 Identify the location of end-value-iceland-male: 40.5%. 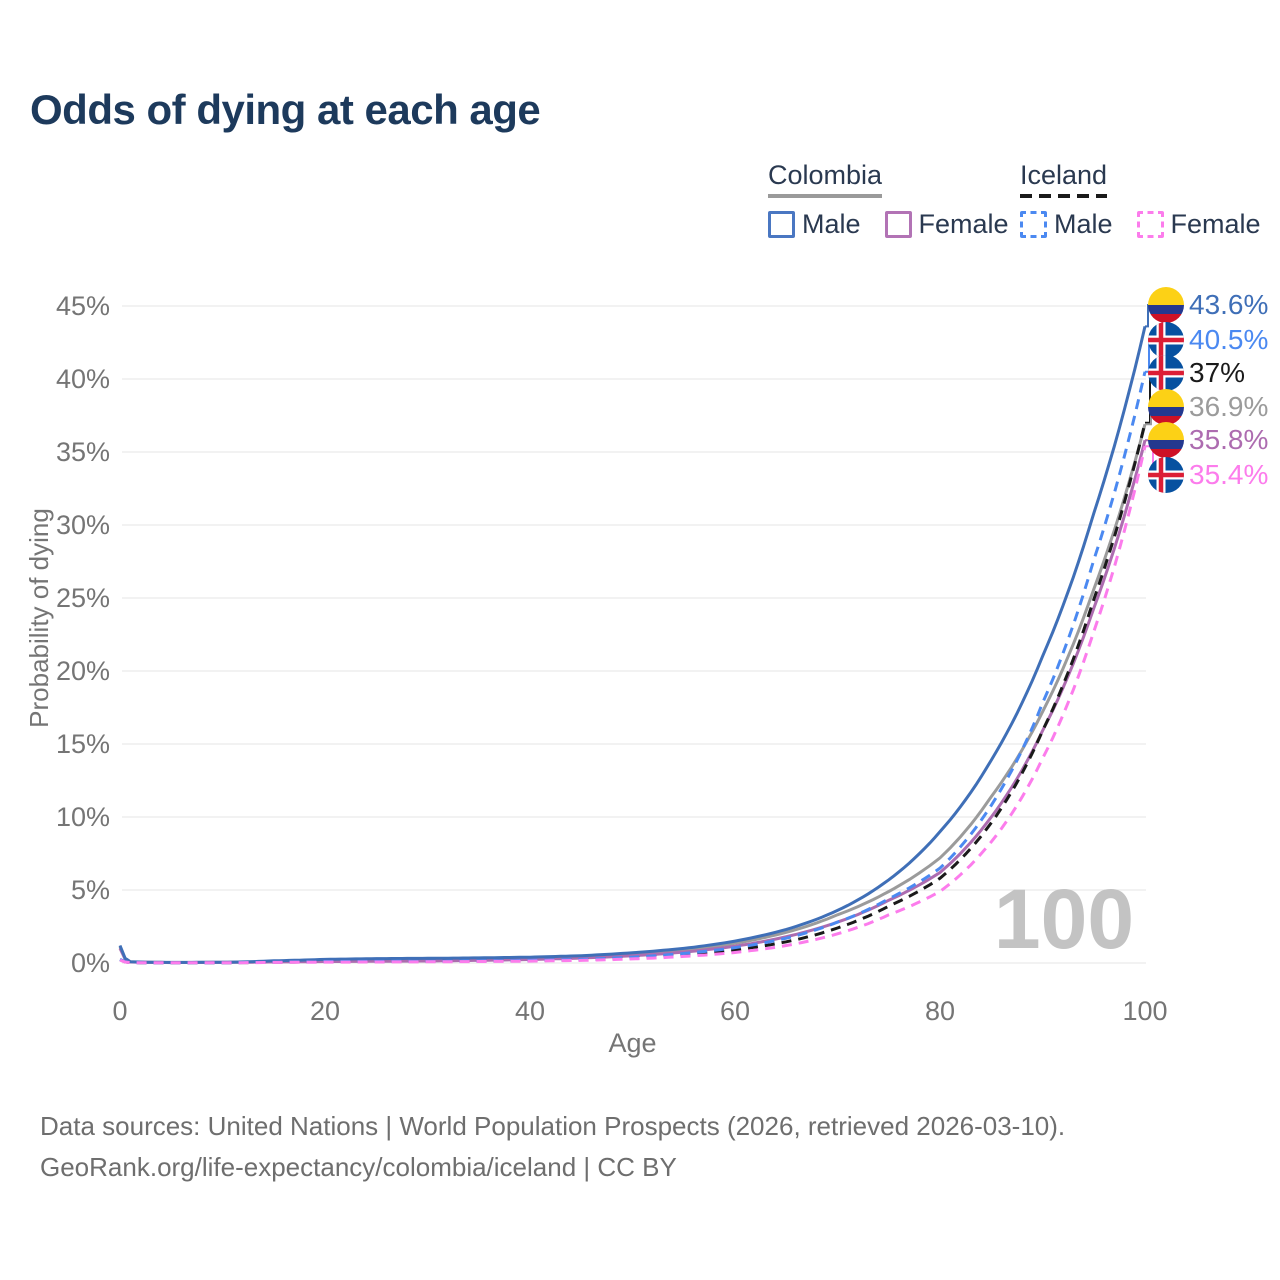
(1229, 339).